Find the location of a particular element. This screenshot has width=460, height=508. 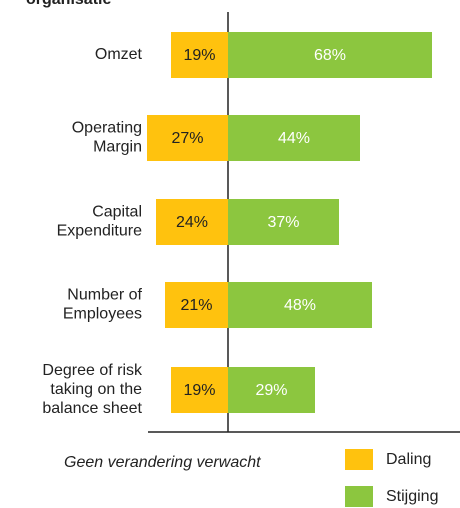

value-label: 37% is located at coordinates (283, 222).